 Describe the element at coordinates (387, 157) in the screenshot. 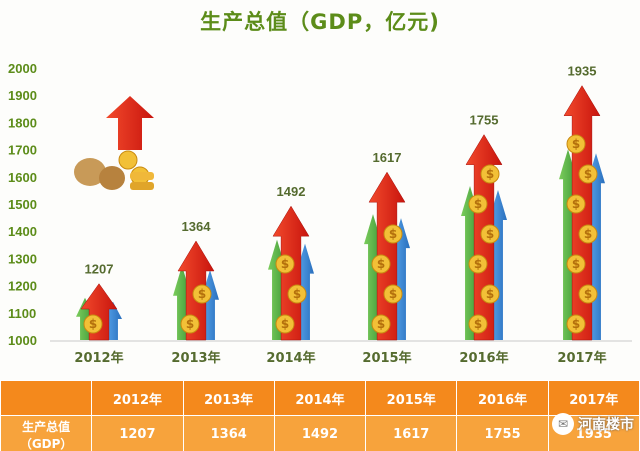

I see `data-label: 1617` at that location.